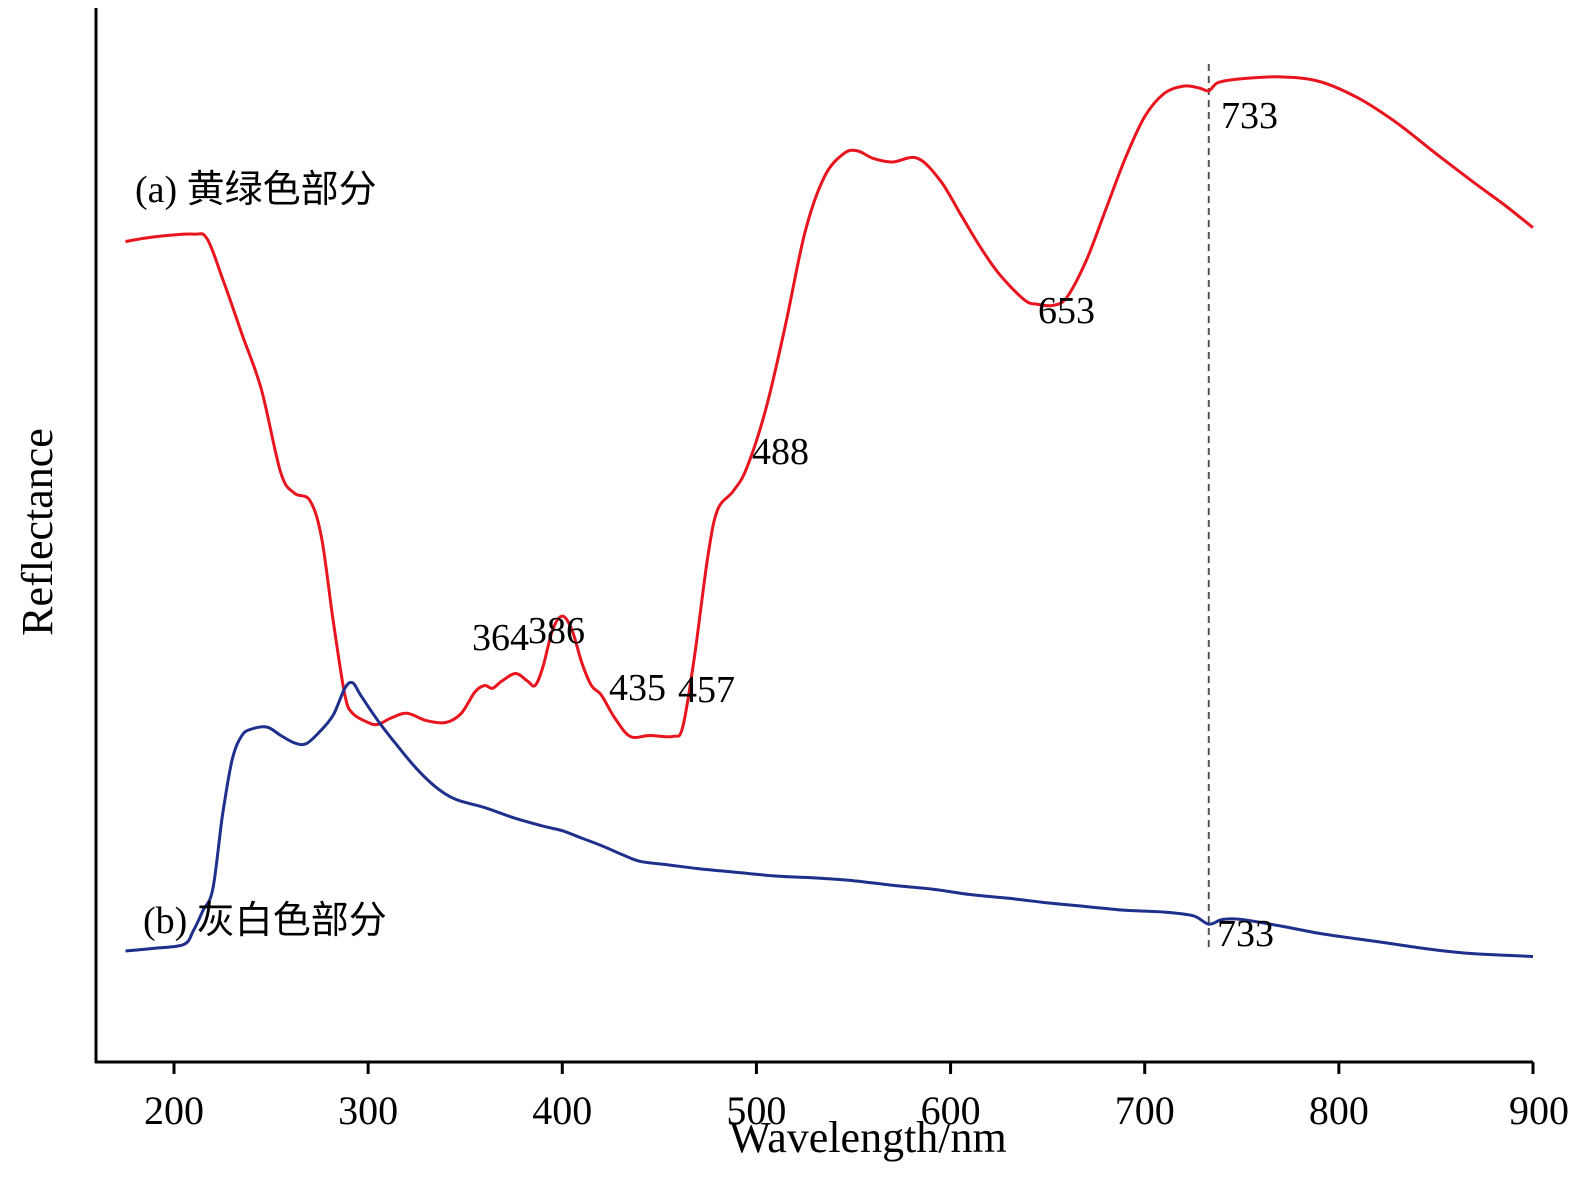 Image resolution: width=1575 pixels, height=1200 pixels. What do you see at coordinates (500, 638) in the screenshot?
I see `annotation-364: 364` at bounding box center [500, 638].